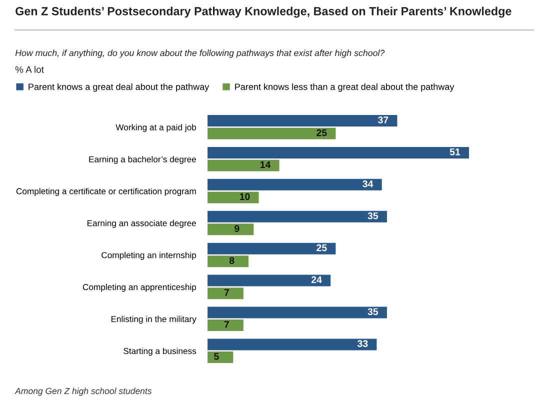  I want to click on chart-title: Gen Z Students’ Postsecondary Pathway Knowledge, Based on Their Parents’ Knowledge, so click(264, 12).